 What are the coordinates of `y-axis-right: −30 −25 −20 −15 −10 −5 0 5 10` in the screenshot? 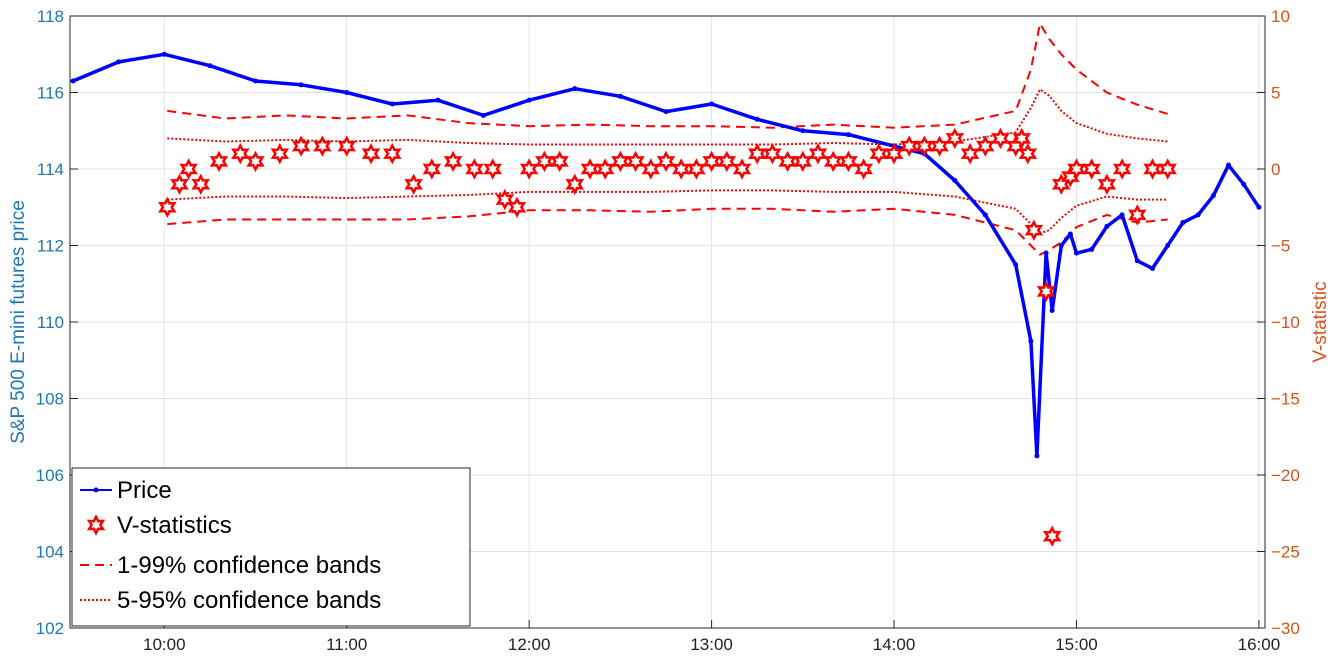 It's located at (1278, 322).